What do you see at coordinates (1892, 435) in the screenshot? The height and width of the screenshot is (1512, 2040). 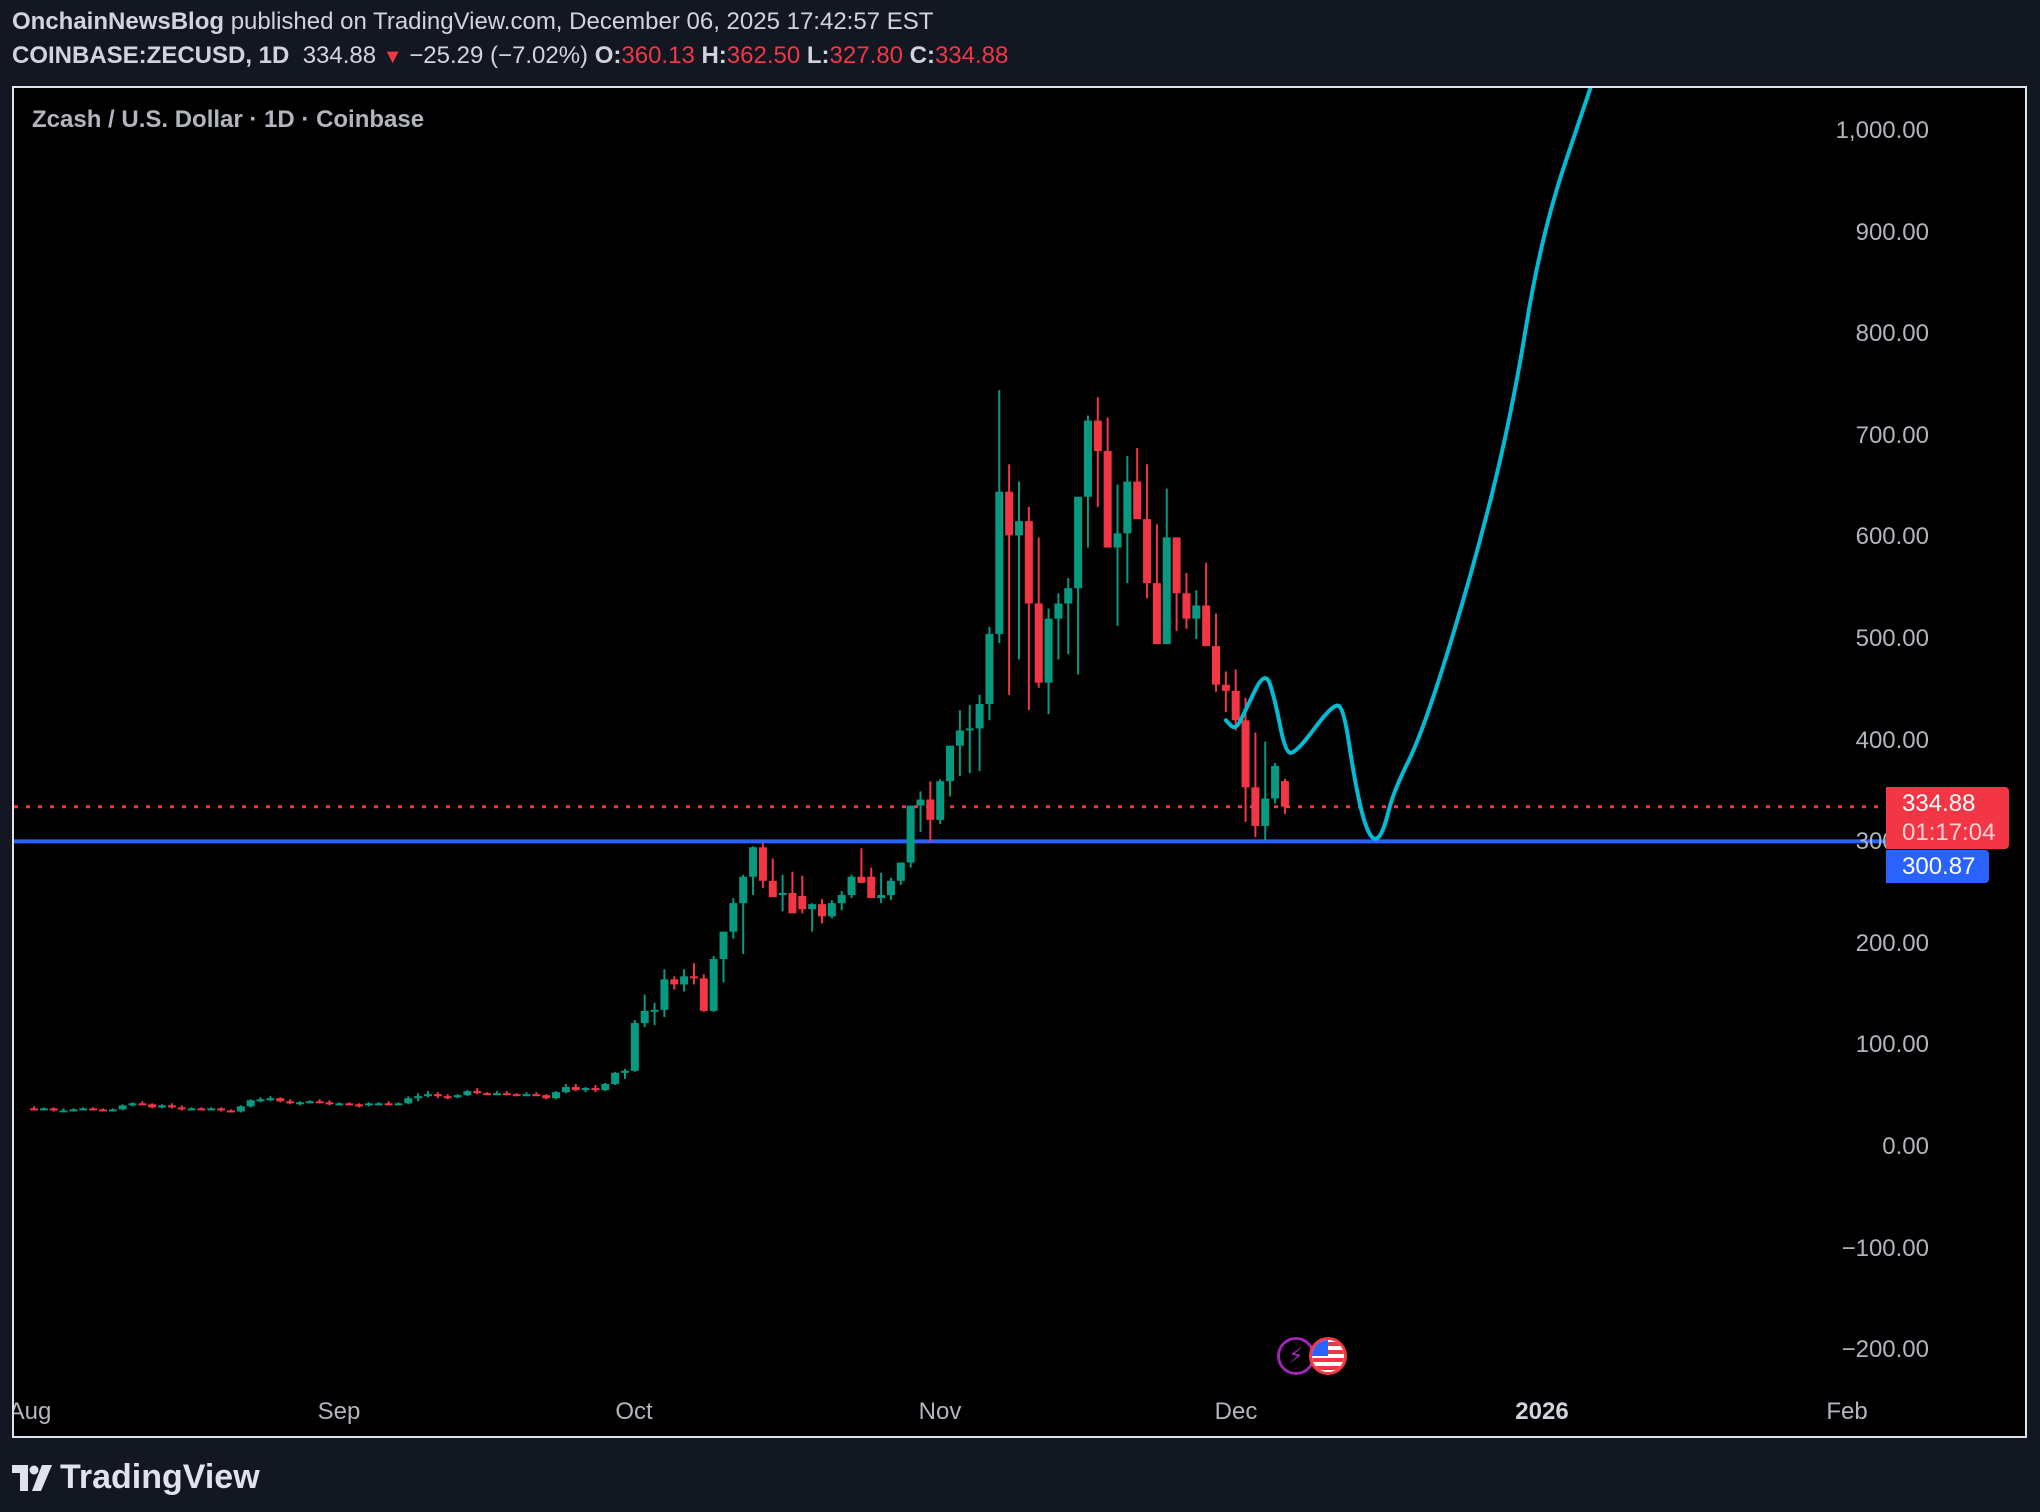 I see `price-axis-label: 700.00` at bounding box center [1892, 435].